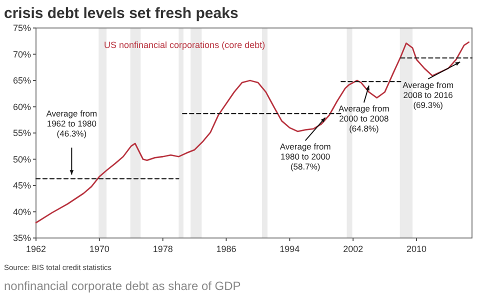 The height and width of the screenshot is (300, 480). I want to click on y-tick-label: 75%, so click(21, 28).